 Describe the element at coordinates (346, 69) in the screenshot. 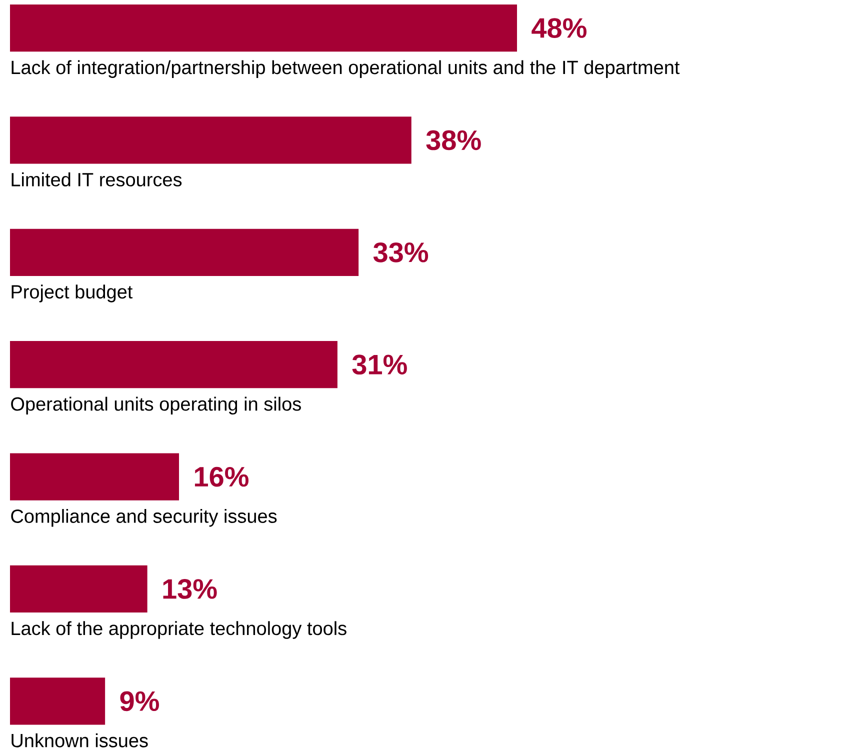

I see `y-tick-label: Lack of integration/partnership between operational units and the IT department` at that location.